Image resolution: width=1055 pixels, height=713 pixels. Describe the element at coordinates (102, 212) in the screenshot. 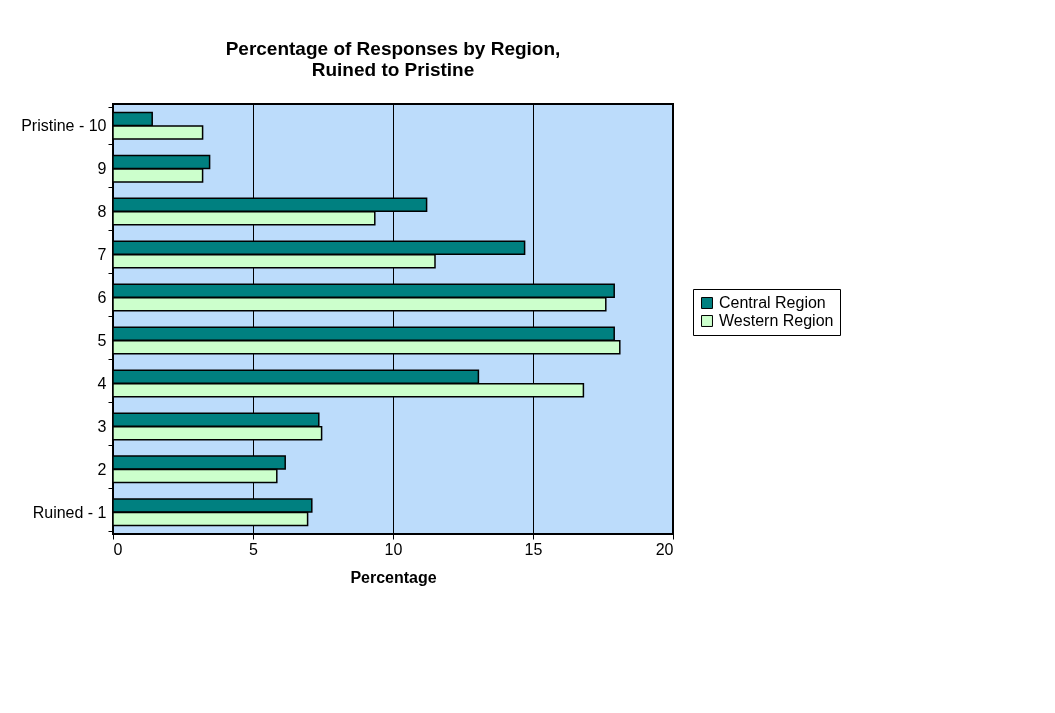

I see `y-tick-label: 8` at that location.